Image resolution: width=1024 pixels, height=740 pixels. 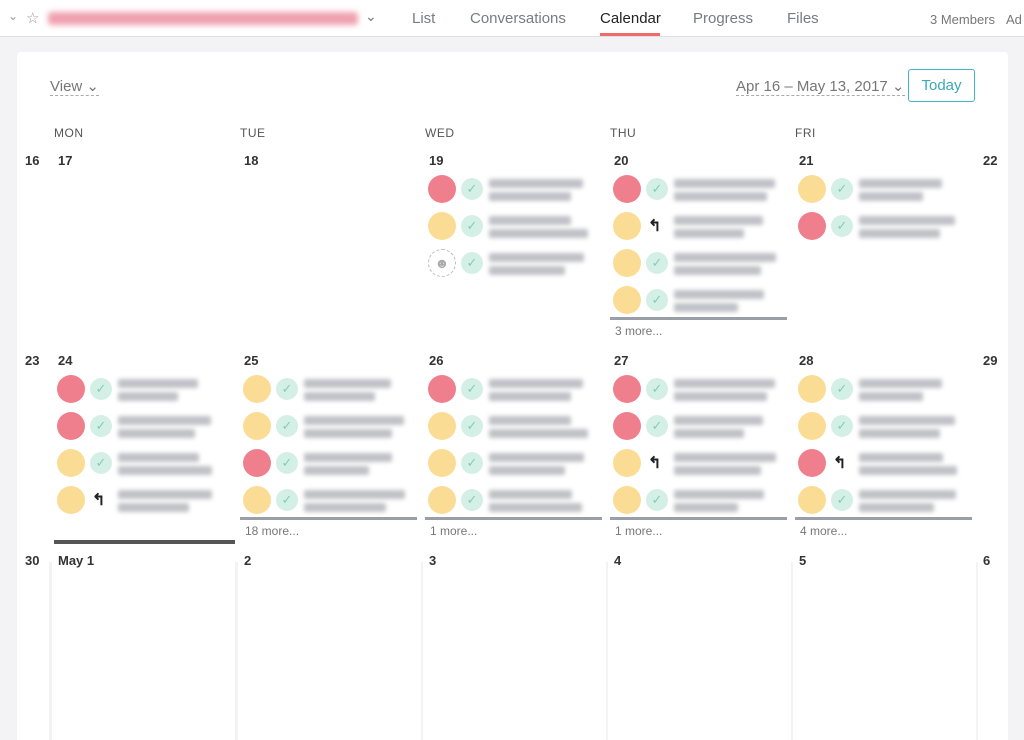 What do you see at coordinates (630, 18) in the screenshot?
I see `tab-active: Calendar` at bounding box center [630, 18].